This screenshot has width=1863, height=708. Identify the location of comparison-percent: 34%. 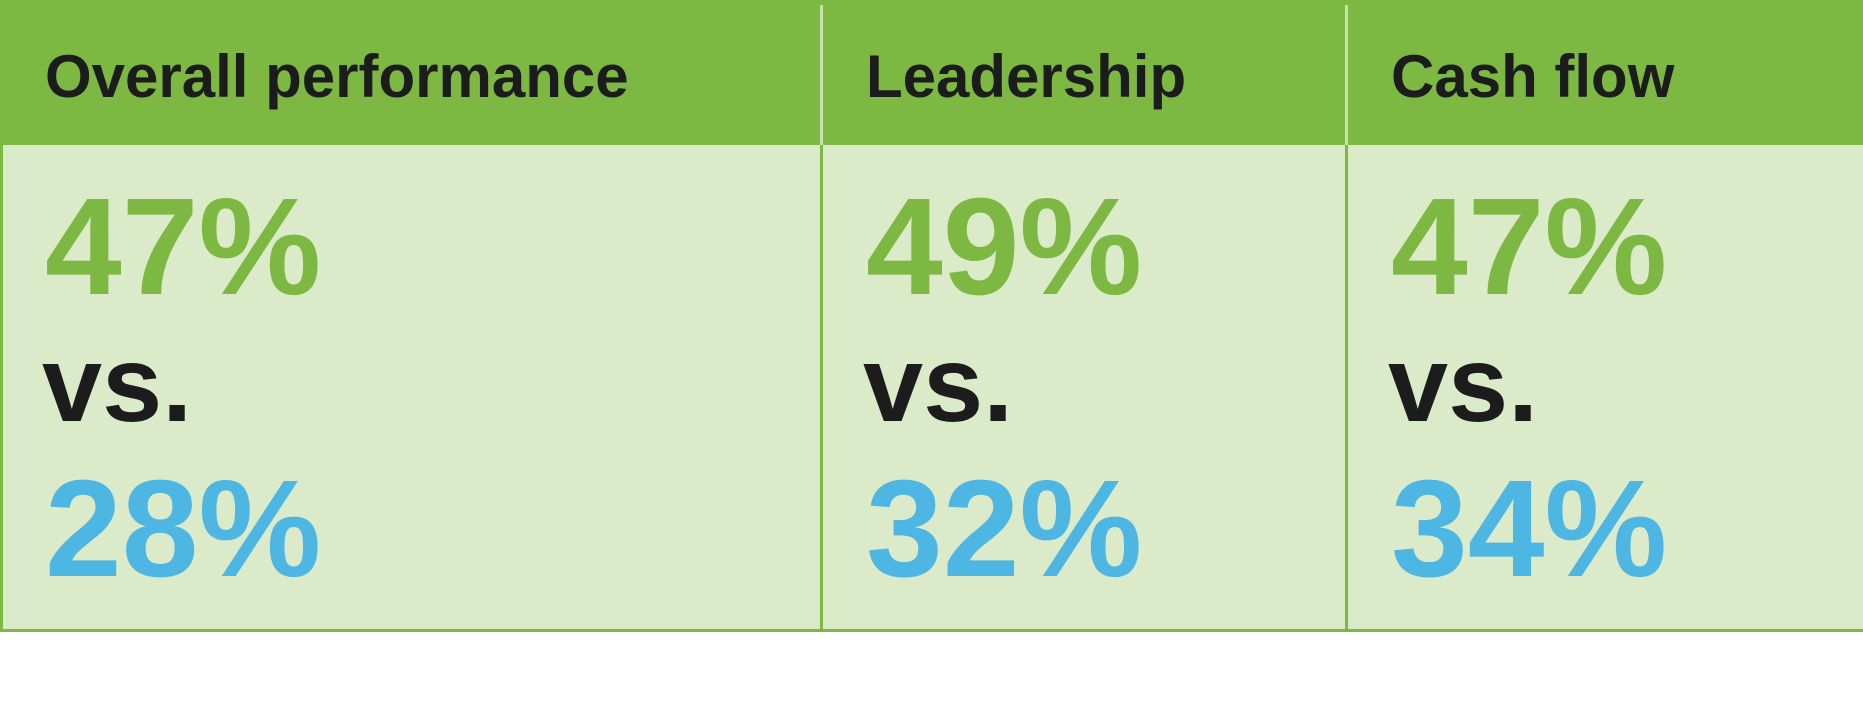
(1529, 529).